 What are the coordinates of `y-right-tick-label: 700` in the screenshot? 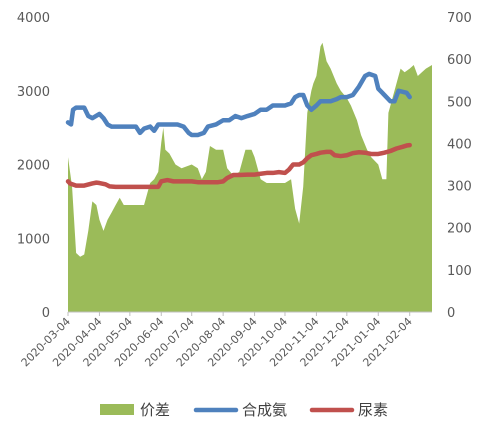 It's located at (459, 18).